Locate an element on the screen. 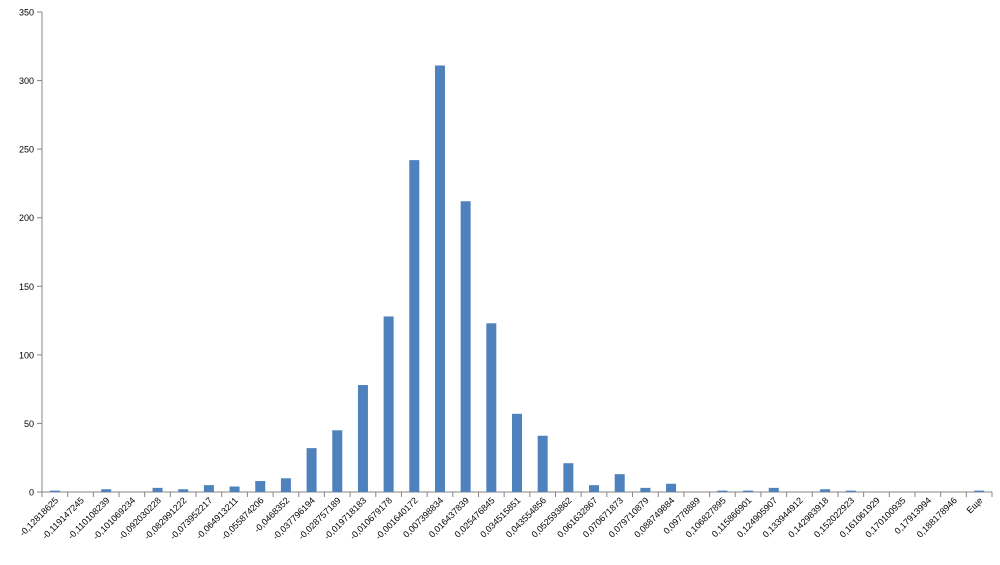 Image resolution: width=1000 pixels, height=565 pixels. y-tick-label: 0 is located at coordinates (31, 493).